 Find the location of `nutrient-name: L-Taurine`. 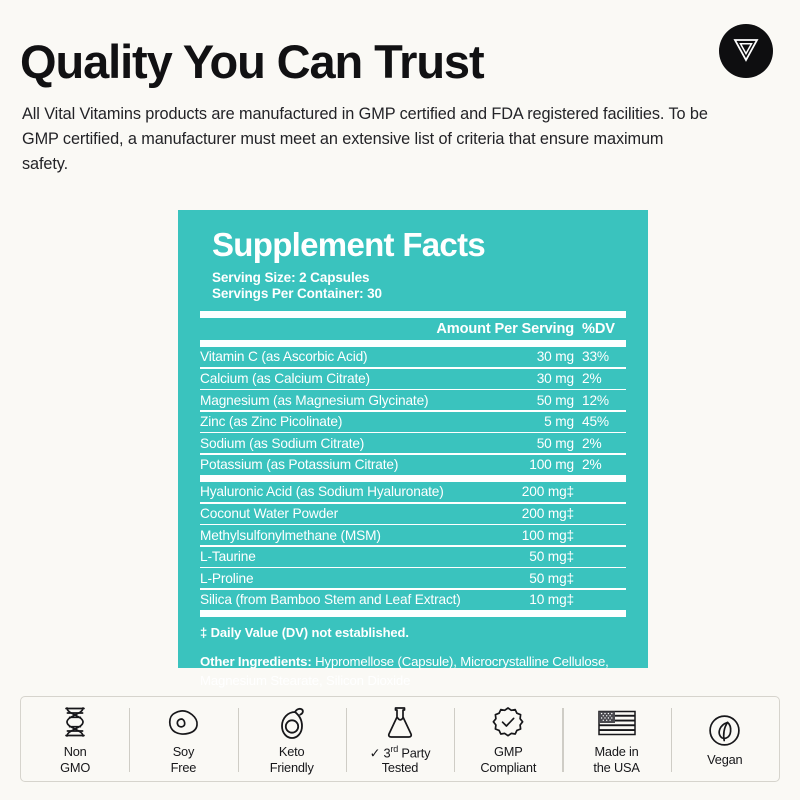

nutrient-name: L-Taurine is located at coordinates (228, 557).